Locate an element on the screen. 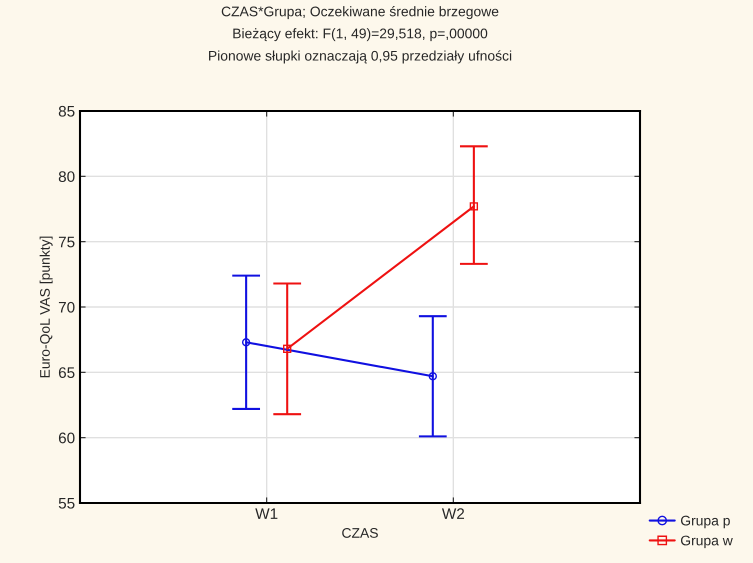  x-axis-title: CZAS is located at coordinates (360, 533).